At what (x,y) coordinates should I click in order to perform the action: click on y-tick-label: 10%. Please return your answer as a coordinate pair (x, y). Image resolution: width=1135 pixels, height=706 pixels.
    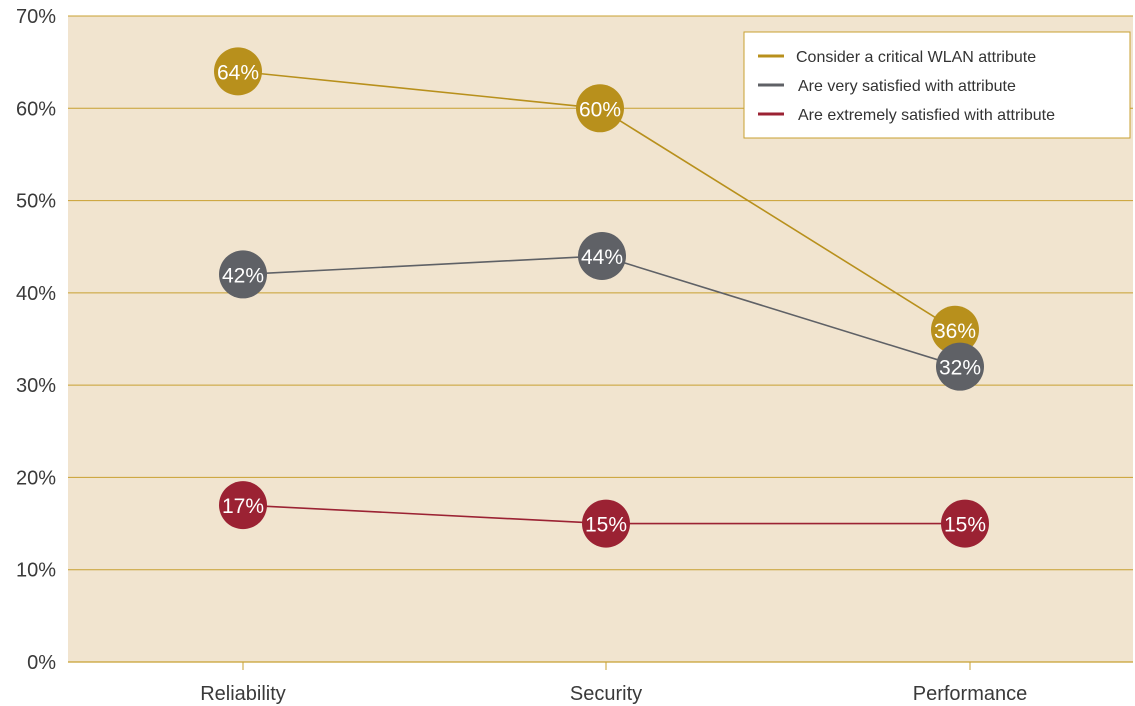
    Looking at the image, I should click on (36, 571).